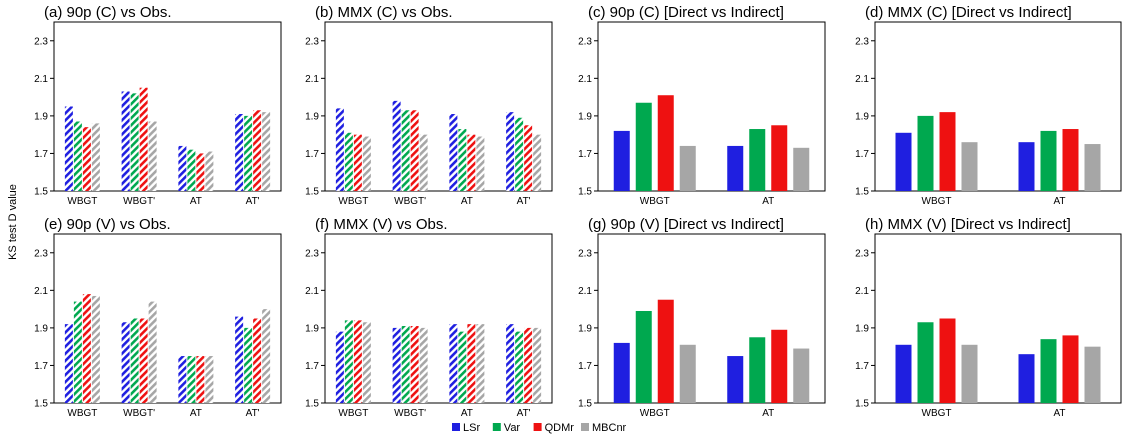 This screenshot has width=1126, height=442. I want to click on legend-item-lsr: LSr, so click(466, 428).